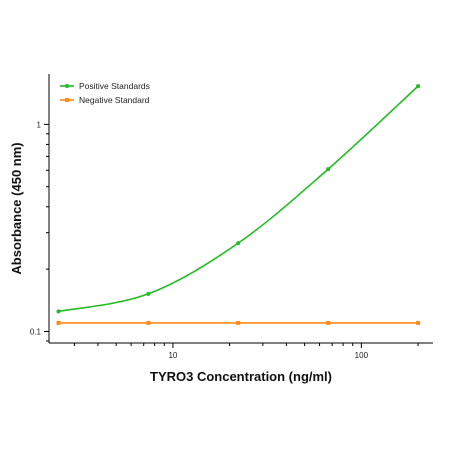 The image size is (450, 450). What do you see at coordinates (114, 100) in the screenshot?
I see `legend-label: Negative Standard` at bounding box center [114, 100].